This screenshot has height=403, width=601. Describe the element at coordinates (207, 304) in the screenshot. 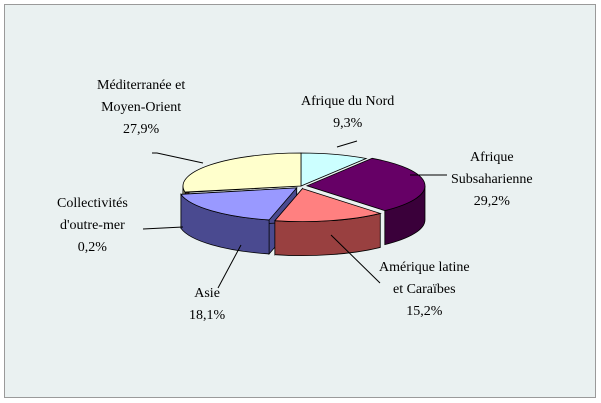

I see `label-asie: Asie 18,1%` at that location.